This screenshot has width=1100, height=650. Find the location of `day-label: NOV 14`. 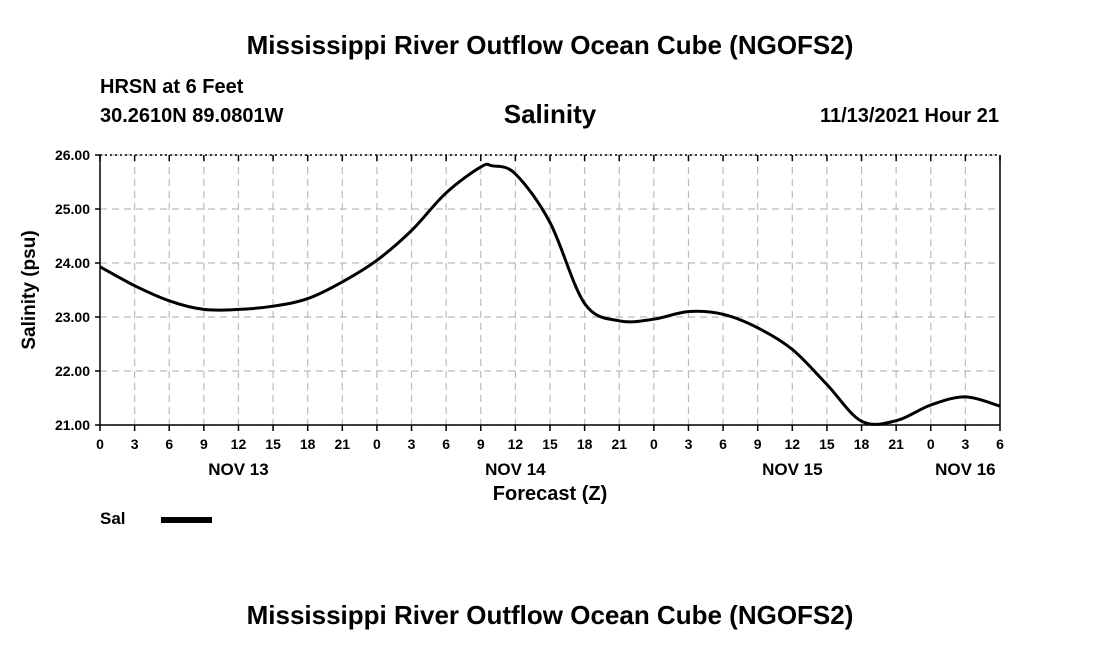

day-label: NOV 14 is located at coordinates (515, 469).